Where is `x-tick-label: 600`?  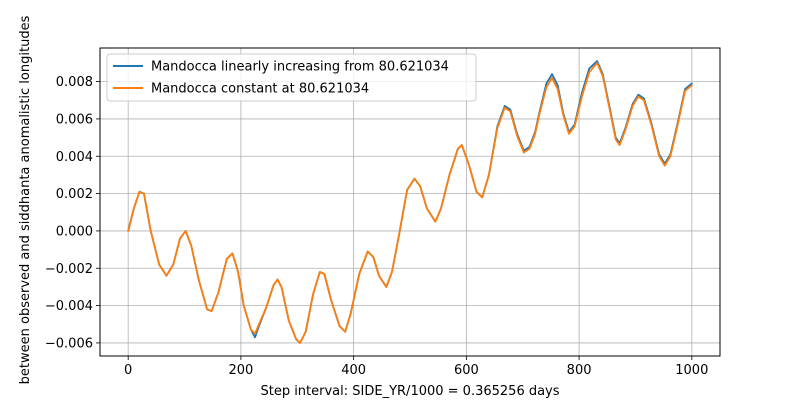 x-tick-label: 600 is located at coordinates (466, 370).